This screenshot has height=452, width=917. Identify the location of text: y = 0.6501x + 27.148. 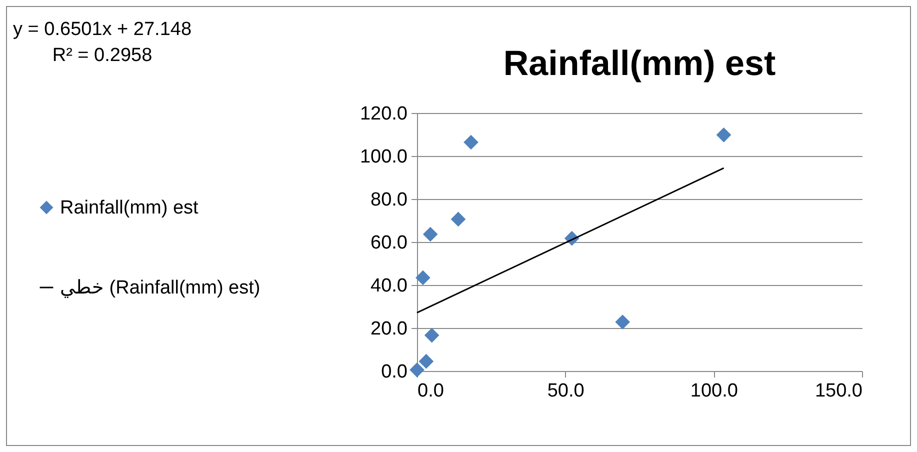
(102, 30).